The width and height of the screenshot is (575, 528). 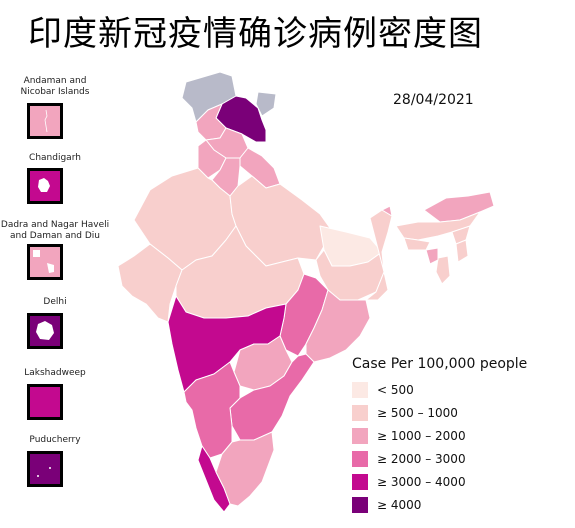 What do you see at coordinates (417, 244) in the screenshot?
I see `meghalaya` at bounding box center [417, 244].